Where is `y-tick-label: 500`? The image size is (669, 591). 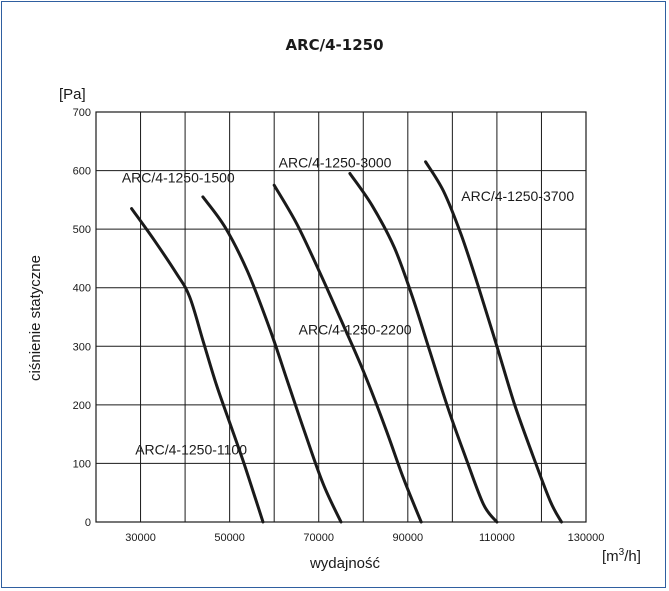 y-tick-label: 500 is located at coordinates (82, 230).